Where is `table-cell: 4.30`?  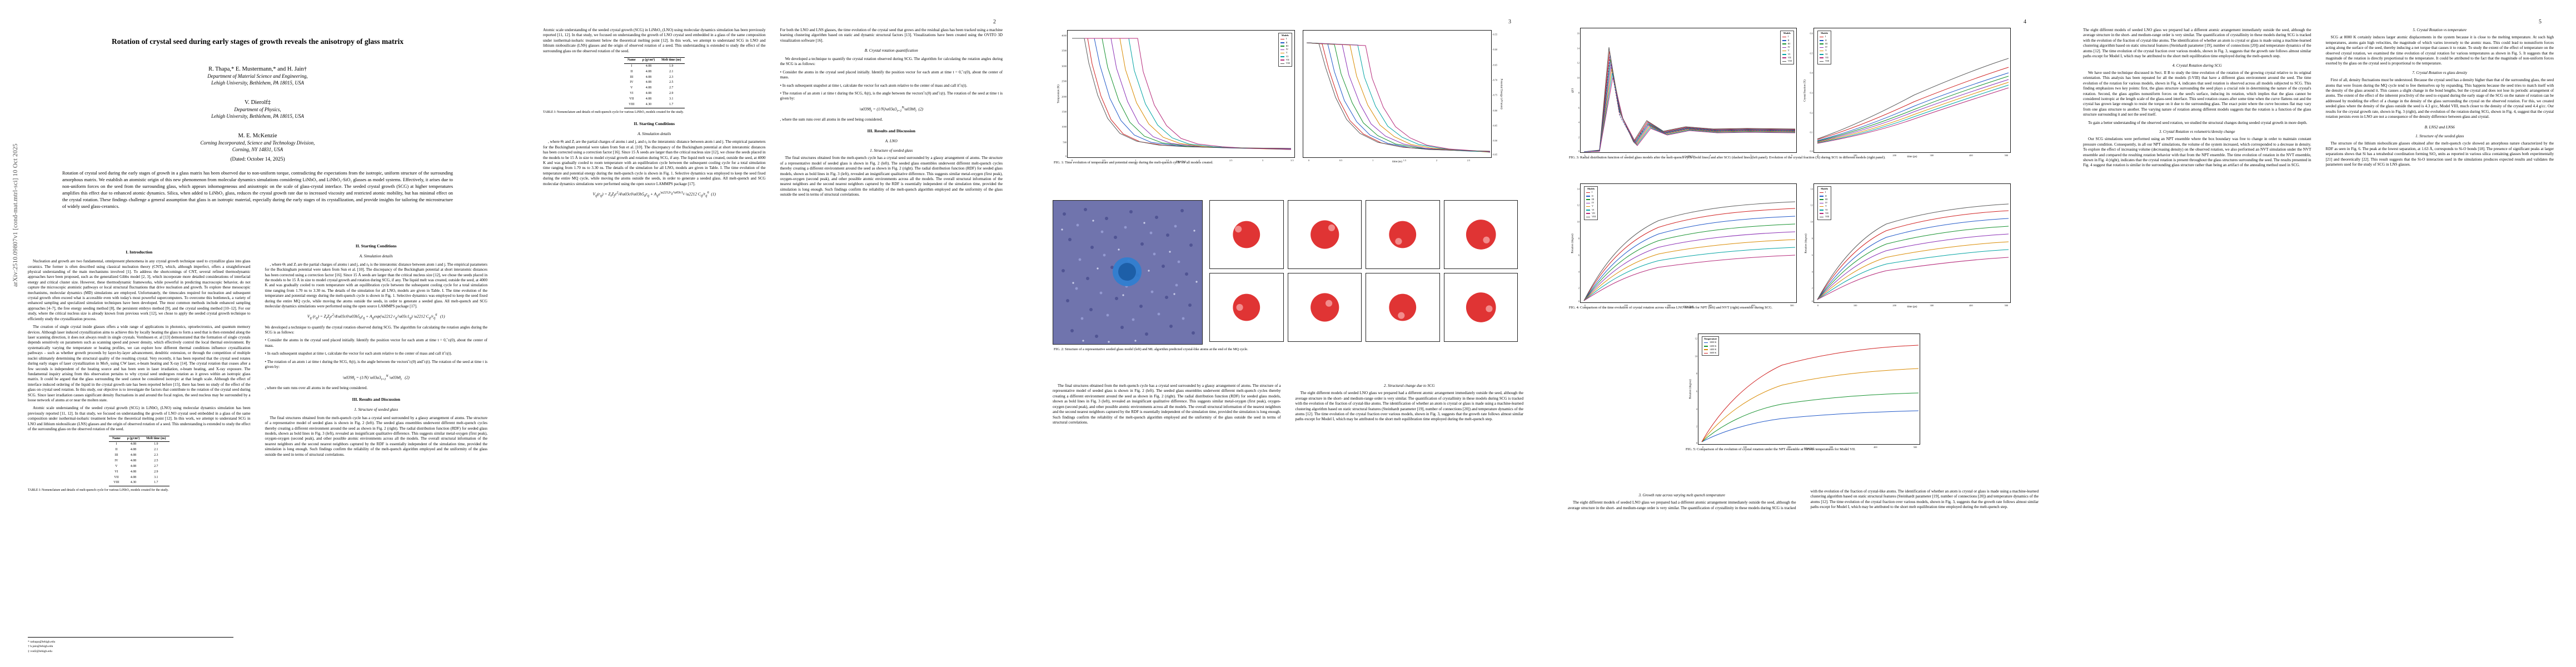 table-cell: 4.30 is located at coordinates (133, 483).